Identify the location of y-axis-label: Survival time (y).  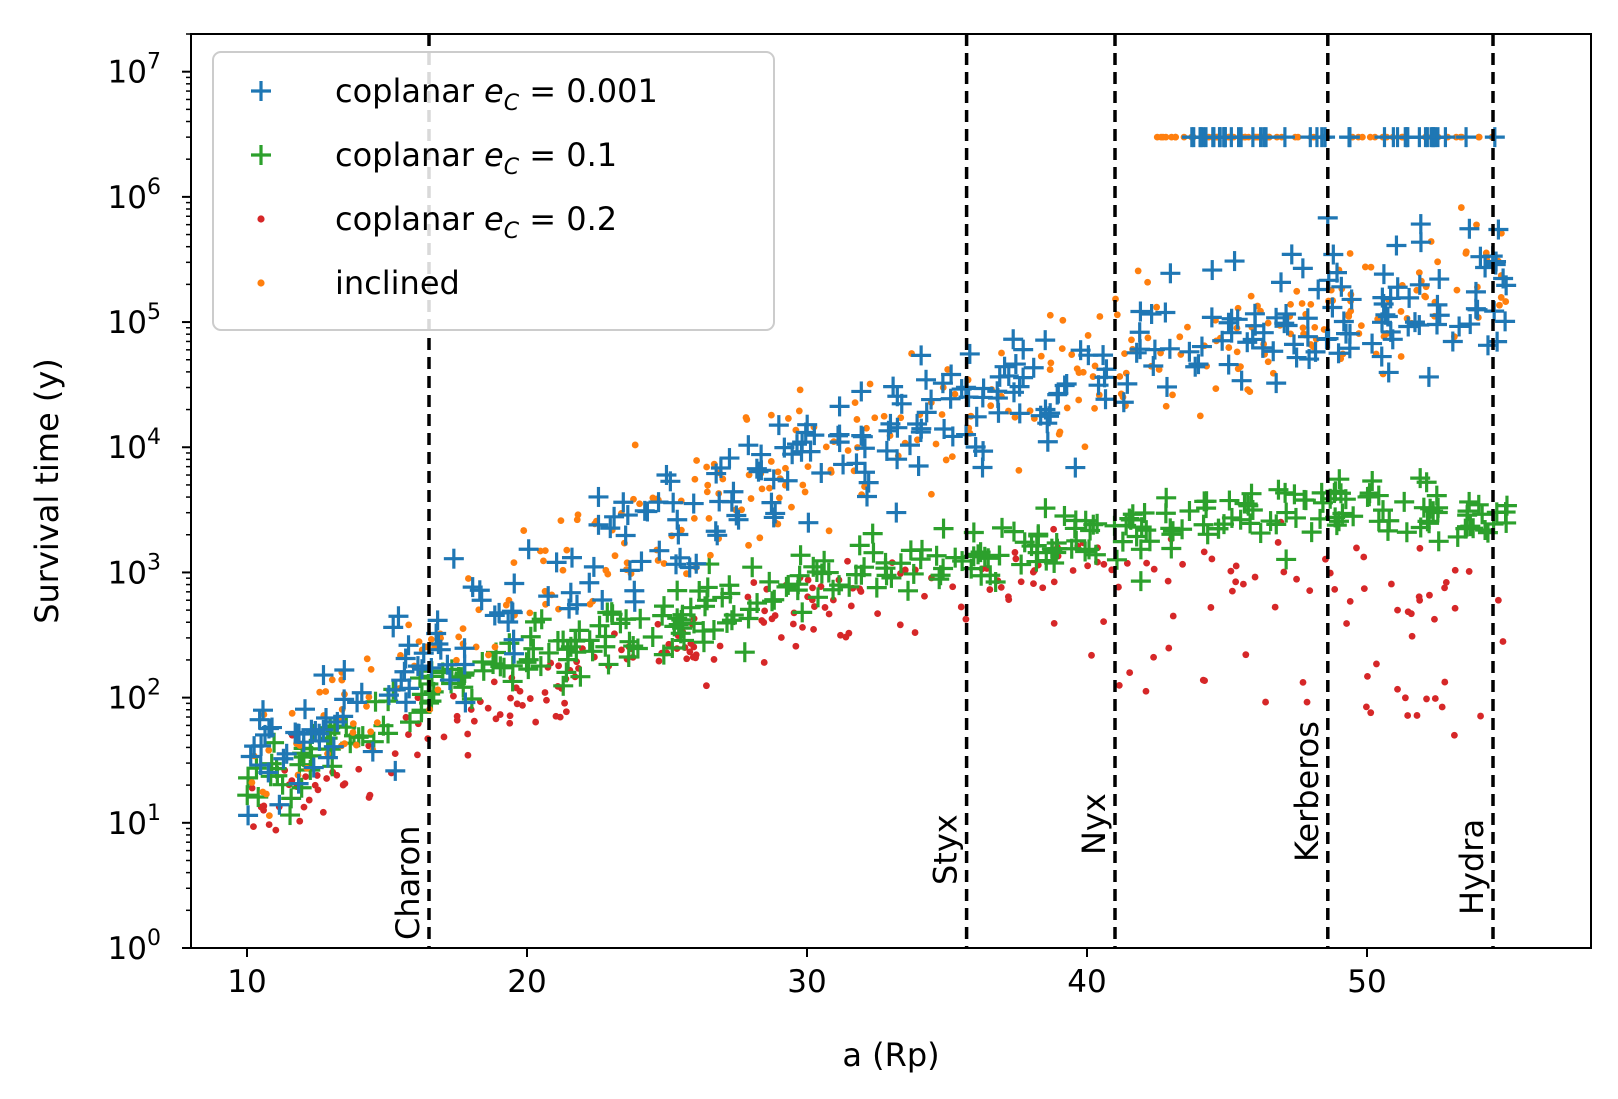
(47, 491).